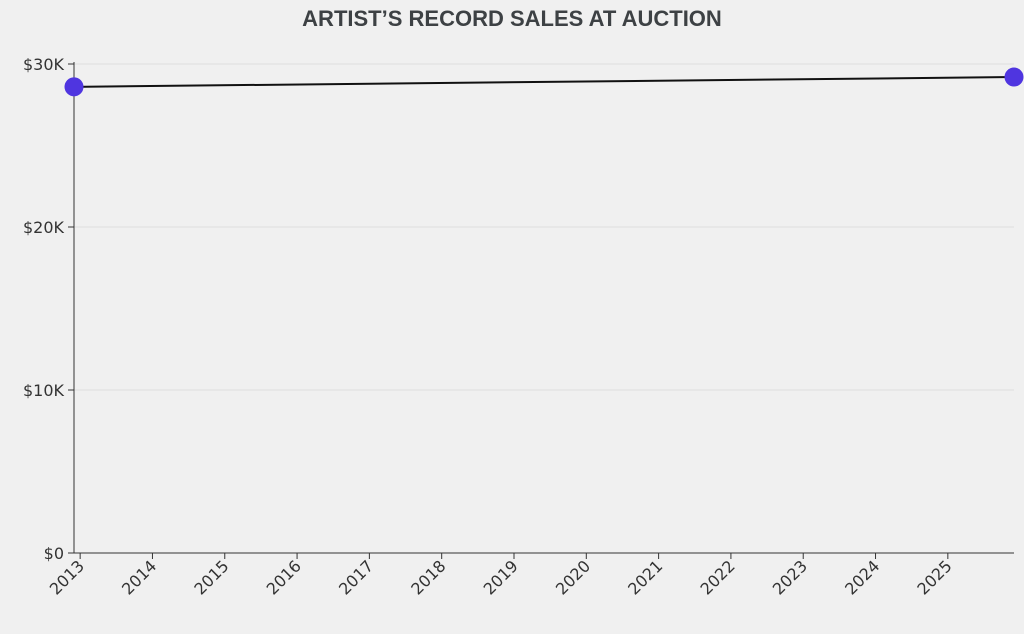 The height and width of the screenshot is (634, 1024). I want to click on x-tick-label: 2018, so click(428, 577).